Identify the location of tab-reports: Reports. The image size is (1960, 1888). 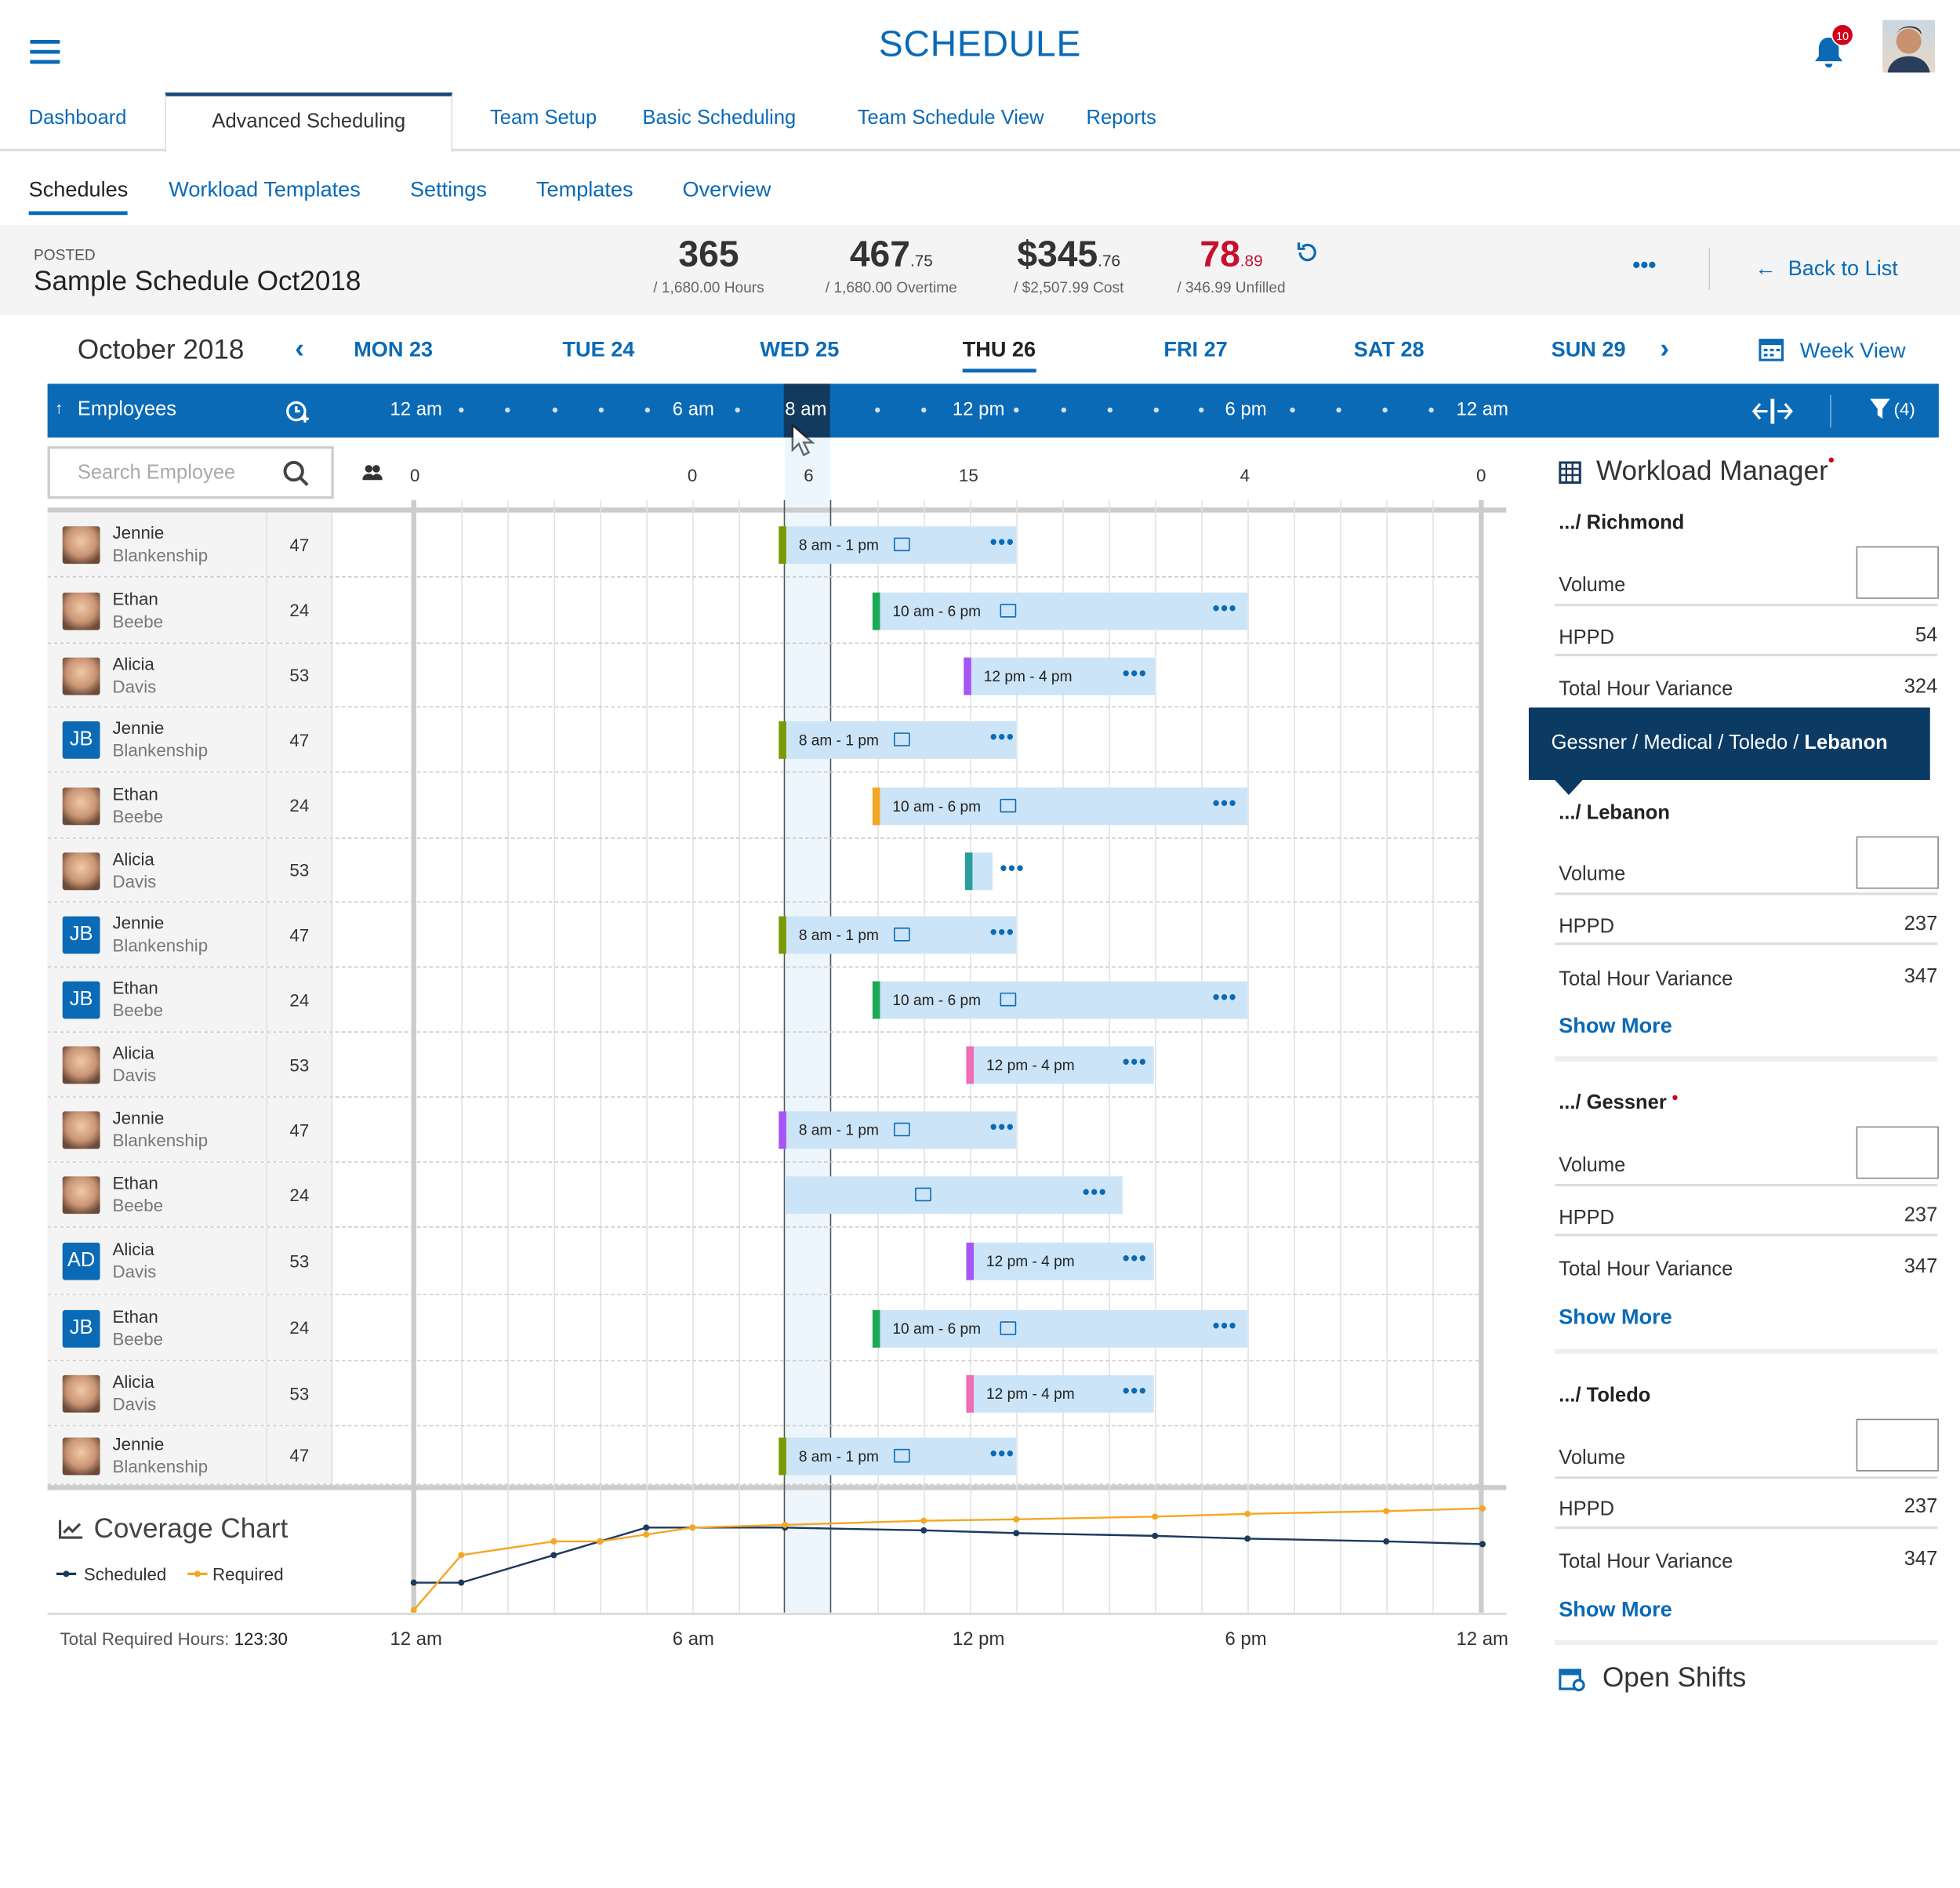
(1121, 118).